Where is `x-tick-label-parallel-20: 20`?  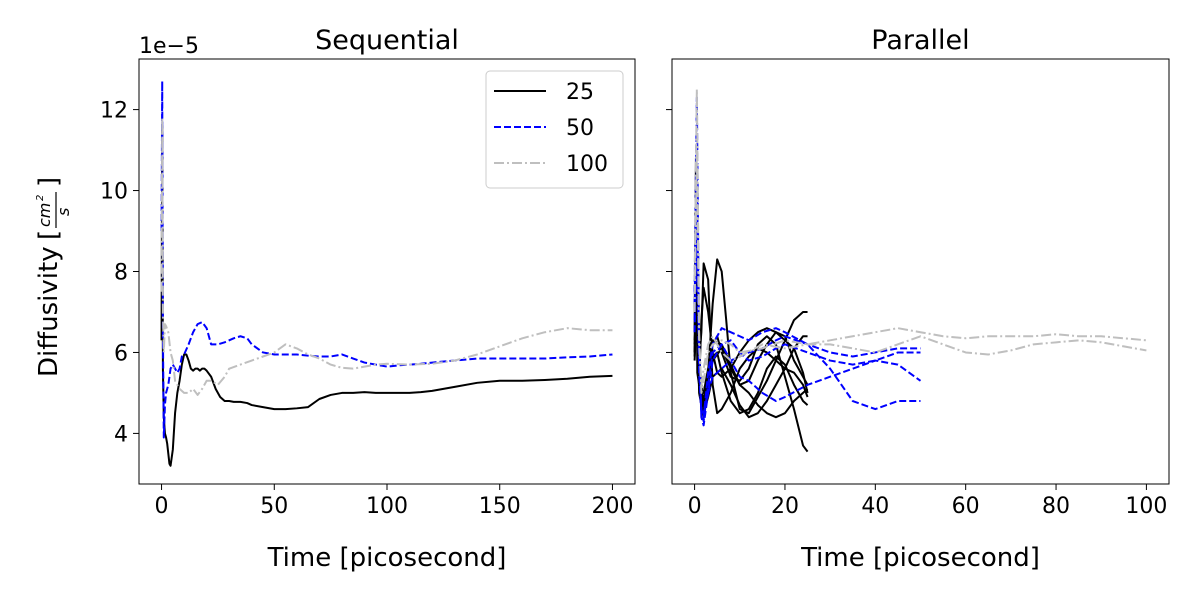
x-tick-label-parallel-20: 20 is located at coordinates (785, 506).